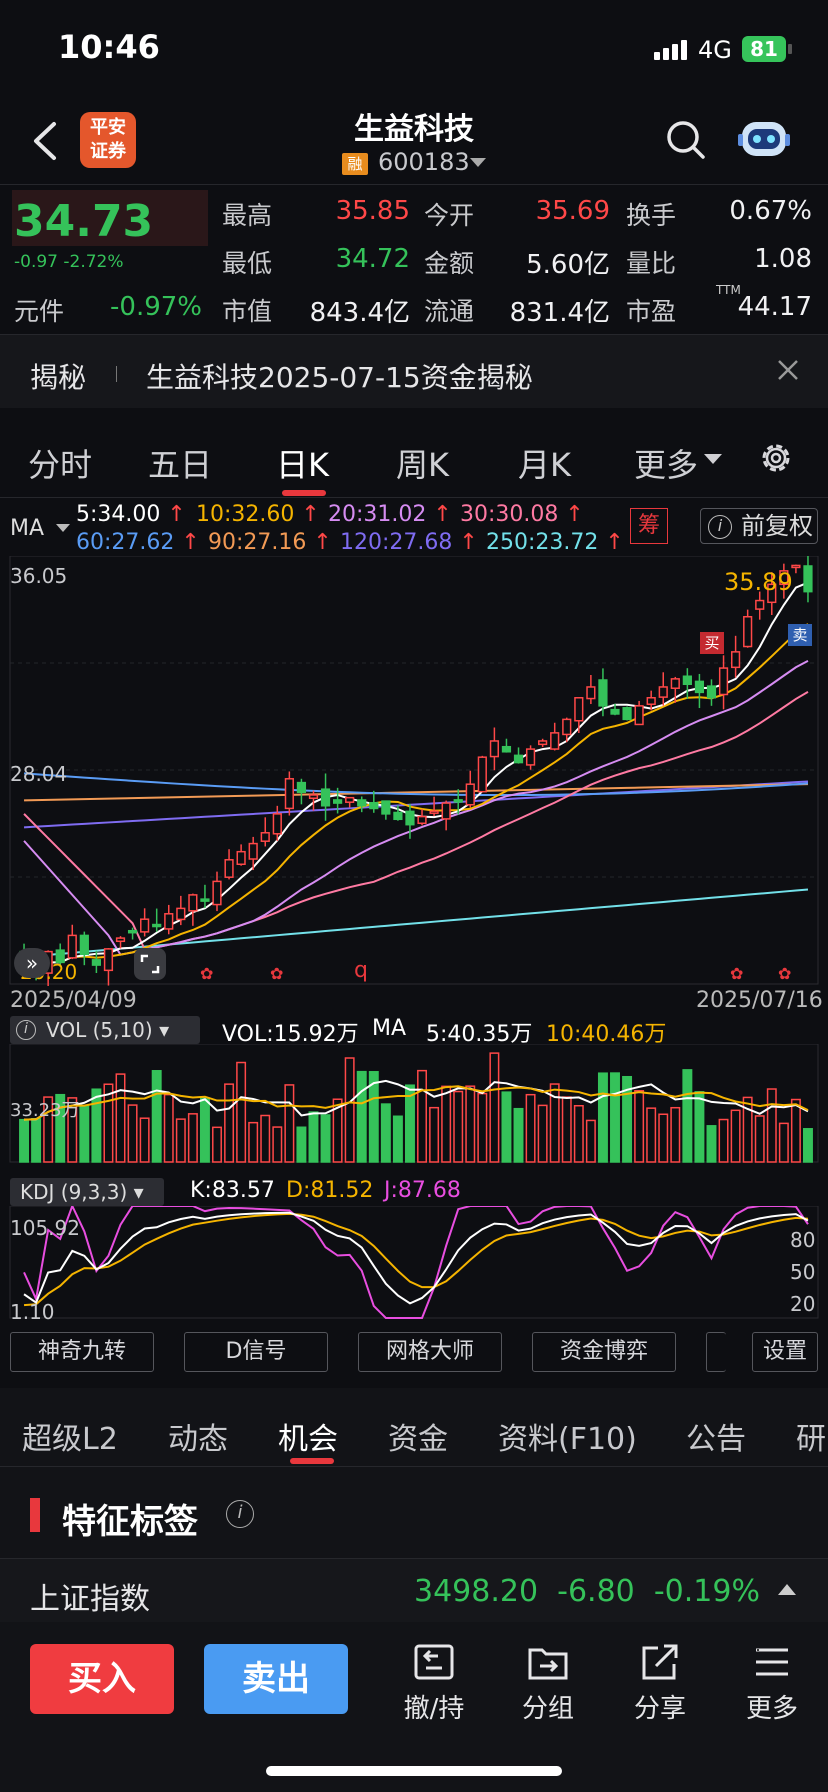  Describe the element at coordinates (811, 1439) in the screenshot. I see `tab-research: 研` at that location.